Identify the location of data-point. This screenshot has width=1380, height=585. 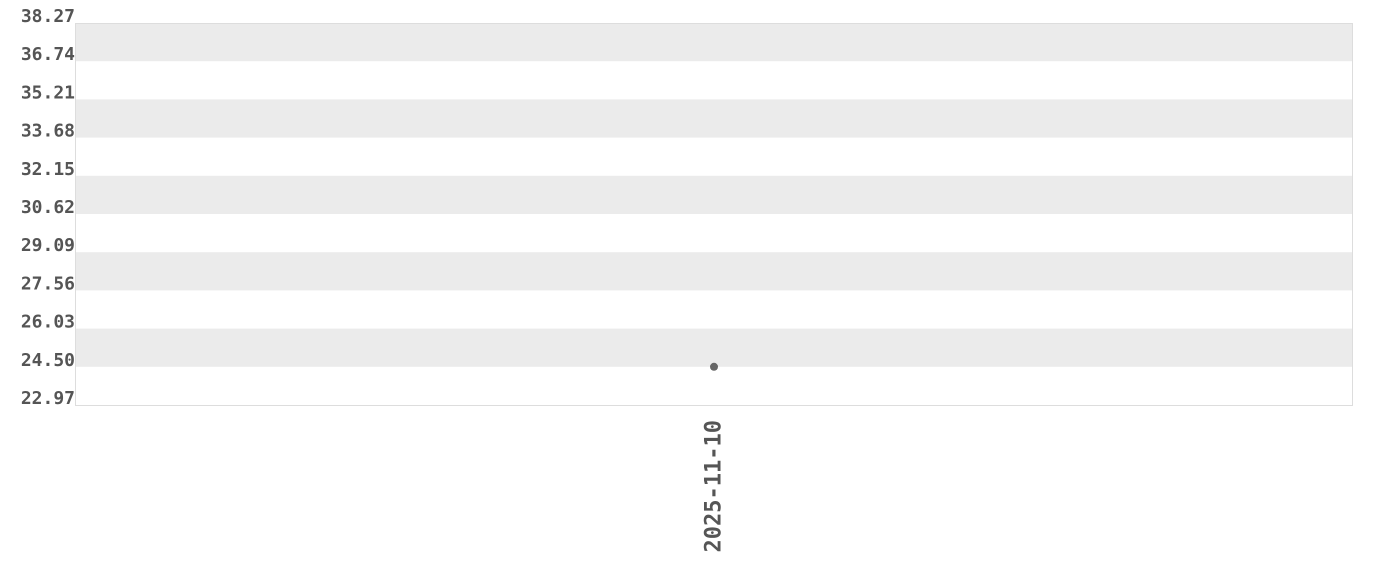
(714, 366).